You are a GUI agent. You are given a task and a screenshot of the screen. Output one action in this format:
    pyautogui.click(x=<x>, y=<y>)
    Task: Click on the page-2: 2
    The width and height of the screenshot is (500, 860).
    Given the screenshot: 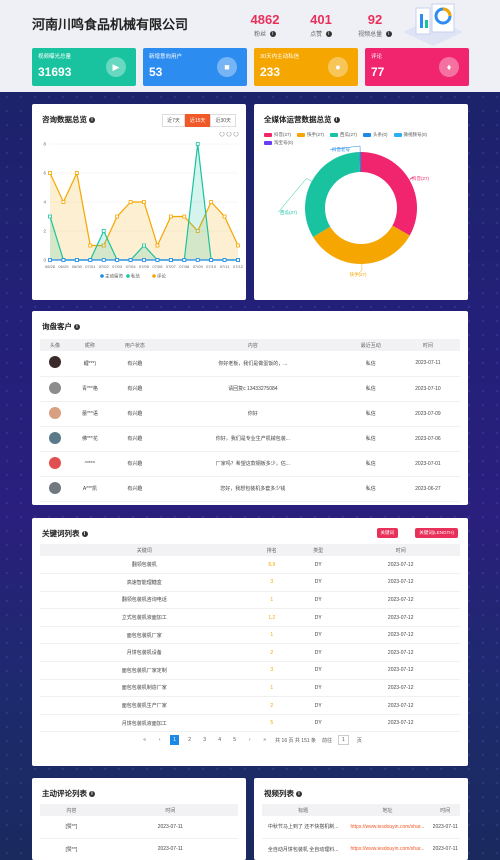 What is the action you would take?
    pyautogui.click(x=190, y=740)
    